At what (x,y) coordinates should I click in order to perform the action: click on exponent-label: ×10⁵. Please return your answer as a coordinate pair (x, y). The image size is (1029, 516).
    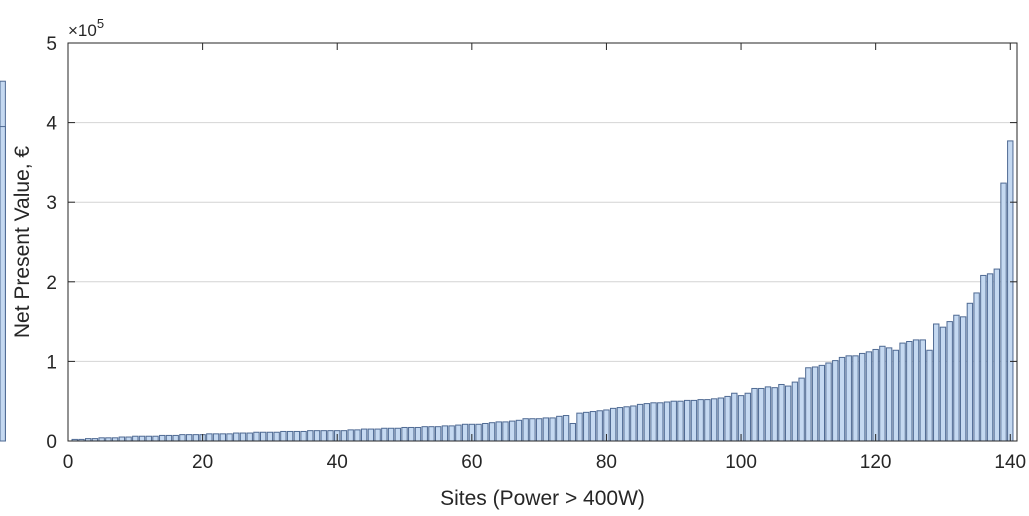
    Looking at the image, I should click on (86, 28).